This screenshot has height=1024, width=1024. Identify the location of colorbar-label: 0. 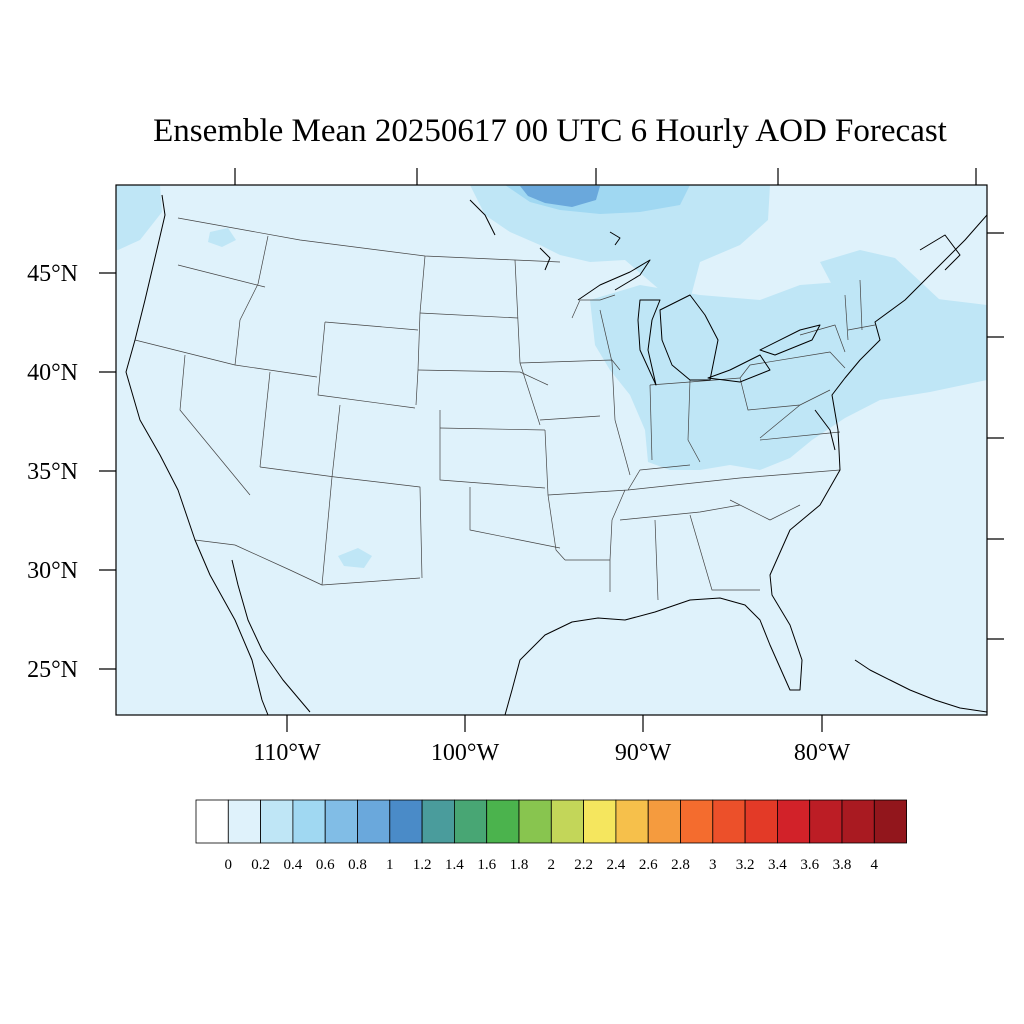
(229, 865).